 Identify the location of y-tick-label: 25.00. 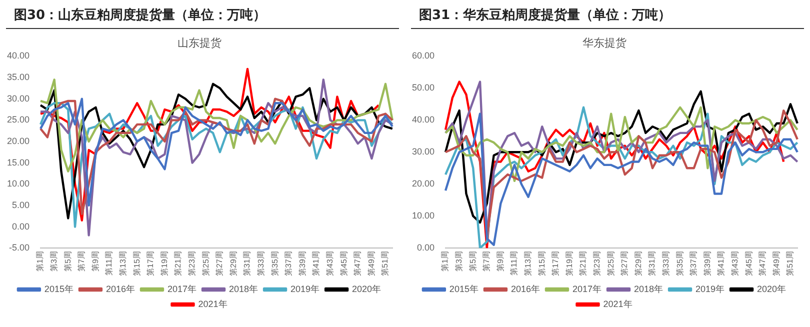
(18, 119).